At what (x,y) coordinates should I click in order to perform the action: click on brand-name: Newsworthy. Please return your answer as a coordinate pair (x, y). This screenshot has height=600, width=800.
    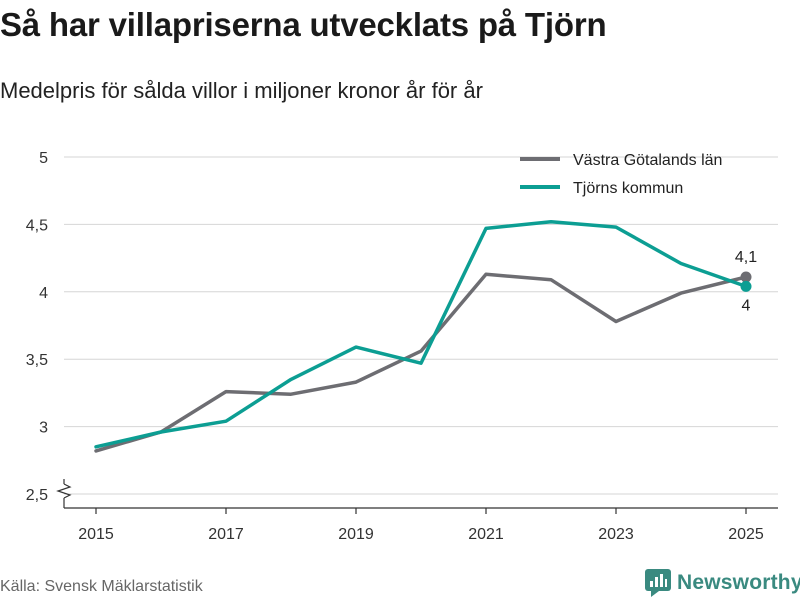
    Looking at the image, I should click on (738, 582).